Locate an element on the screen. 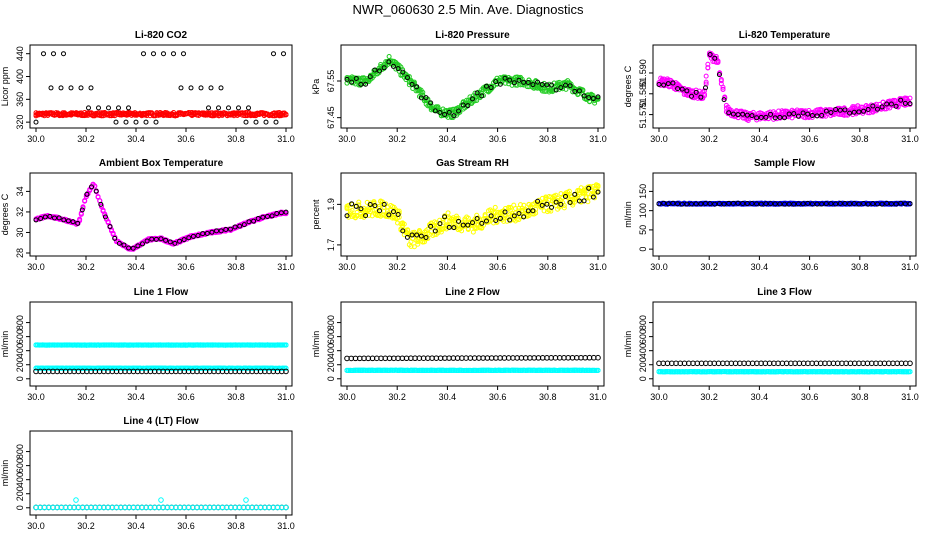 The width and height of the screenshot is (936, 540). x-tick-label: 30.4 is located at coordinates (760, 139).